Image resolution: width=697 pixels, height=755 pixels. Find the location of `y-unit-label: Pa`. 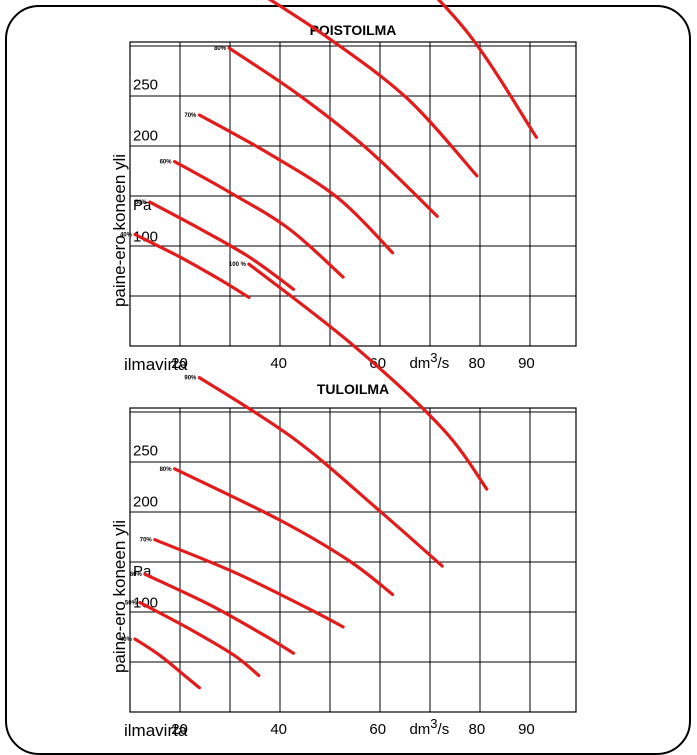

y-unit-label: Pa is located at coordinates (142, 205).